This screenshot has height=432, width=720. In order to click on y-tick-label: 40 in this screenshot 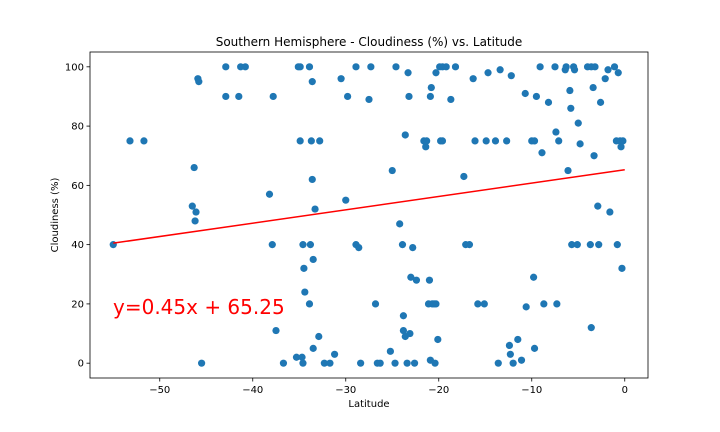, I will do `click(77, 245)`.